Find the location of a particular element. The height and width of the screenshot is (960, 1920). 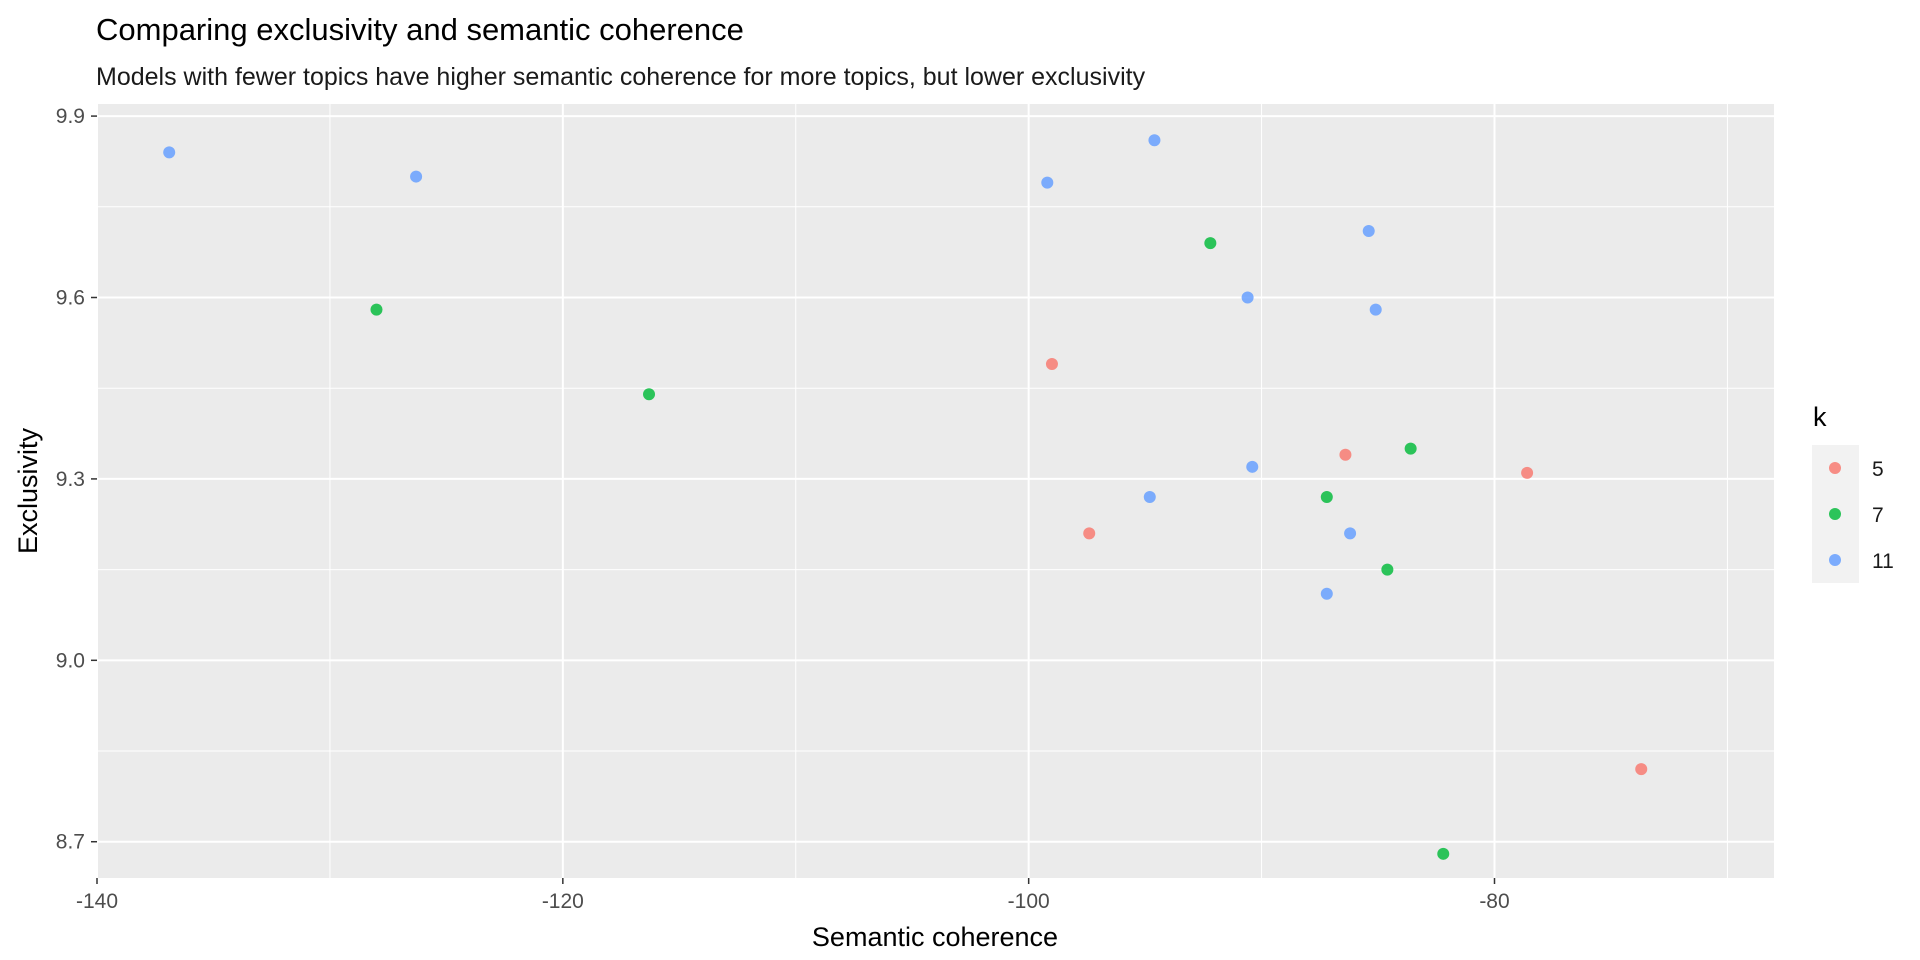

x-tick-label: -80 is located at coordinates (1494, 901).